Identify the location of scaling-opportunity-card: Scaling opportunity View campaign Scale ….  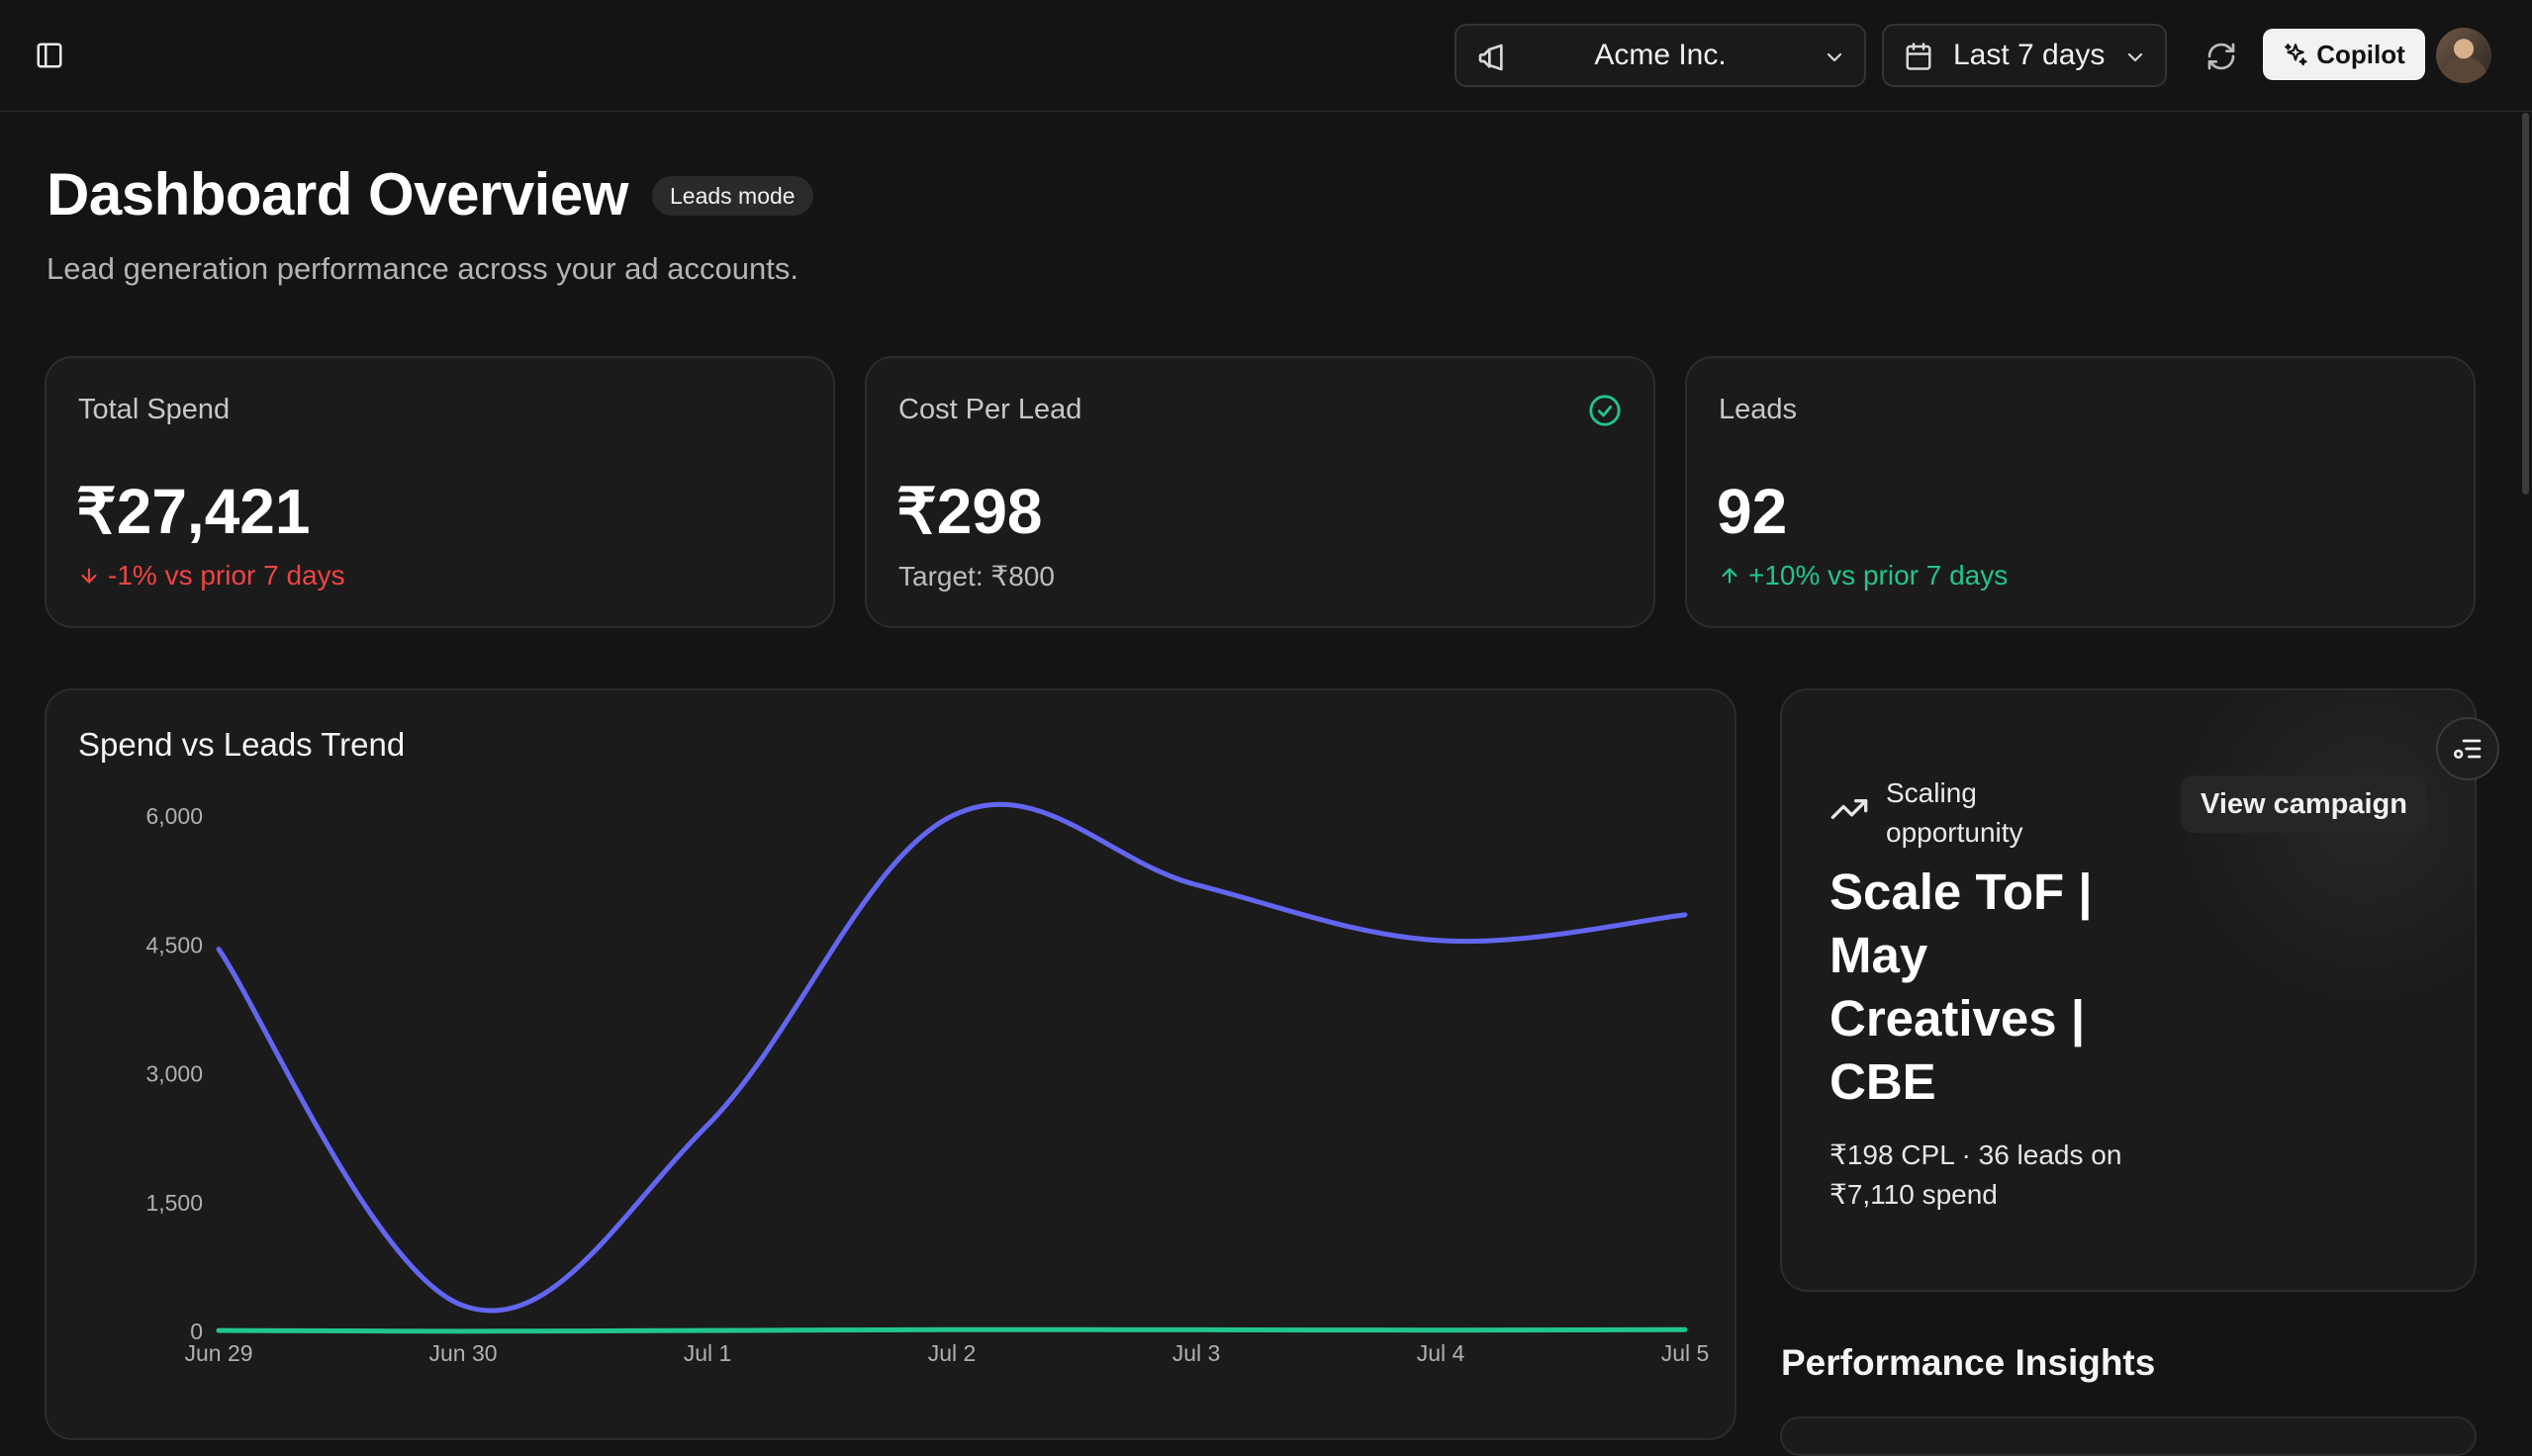
(2128, 990).